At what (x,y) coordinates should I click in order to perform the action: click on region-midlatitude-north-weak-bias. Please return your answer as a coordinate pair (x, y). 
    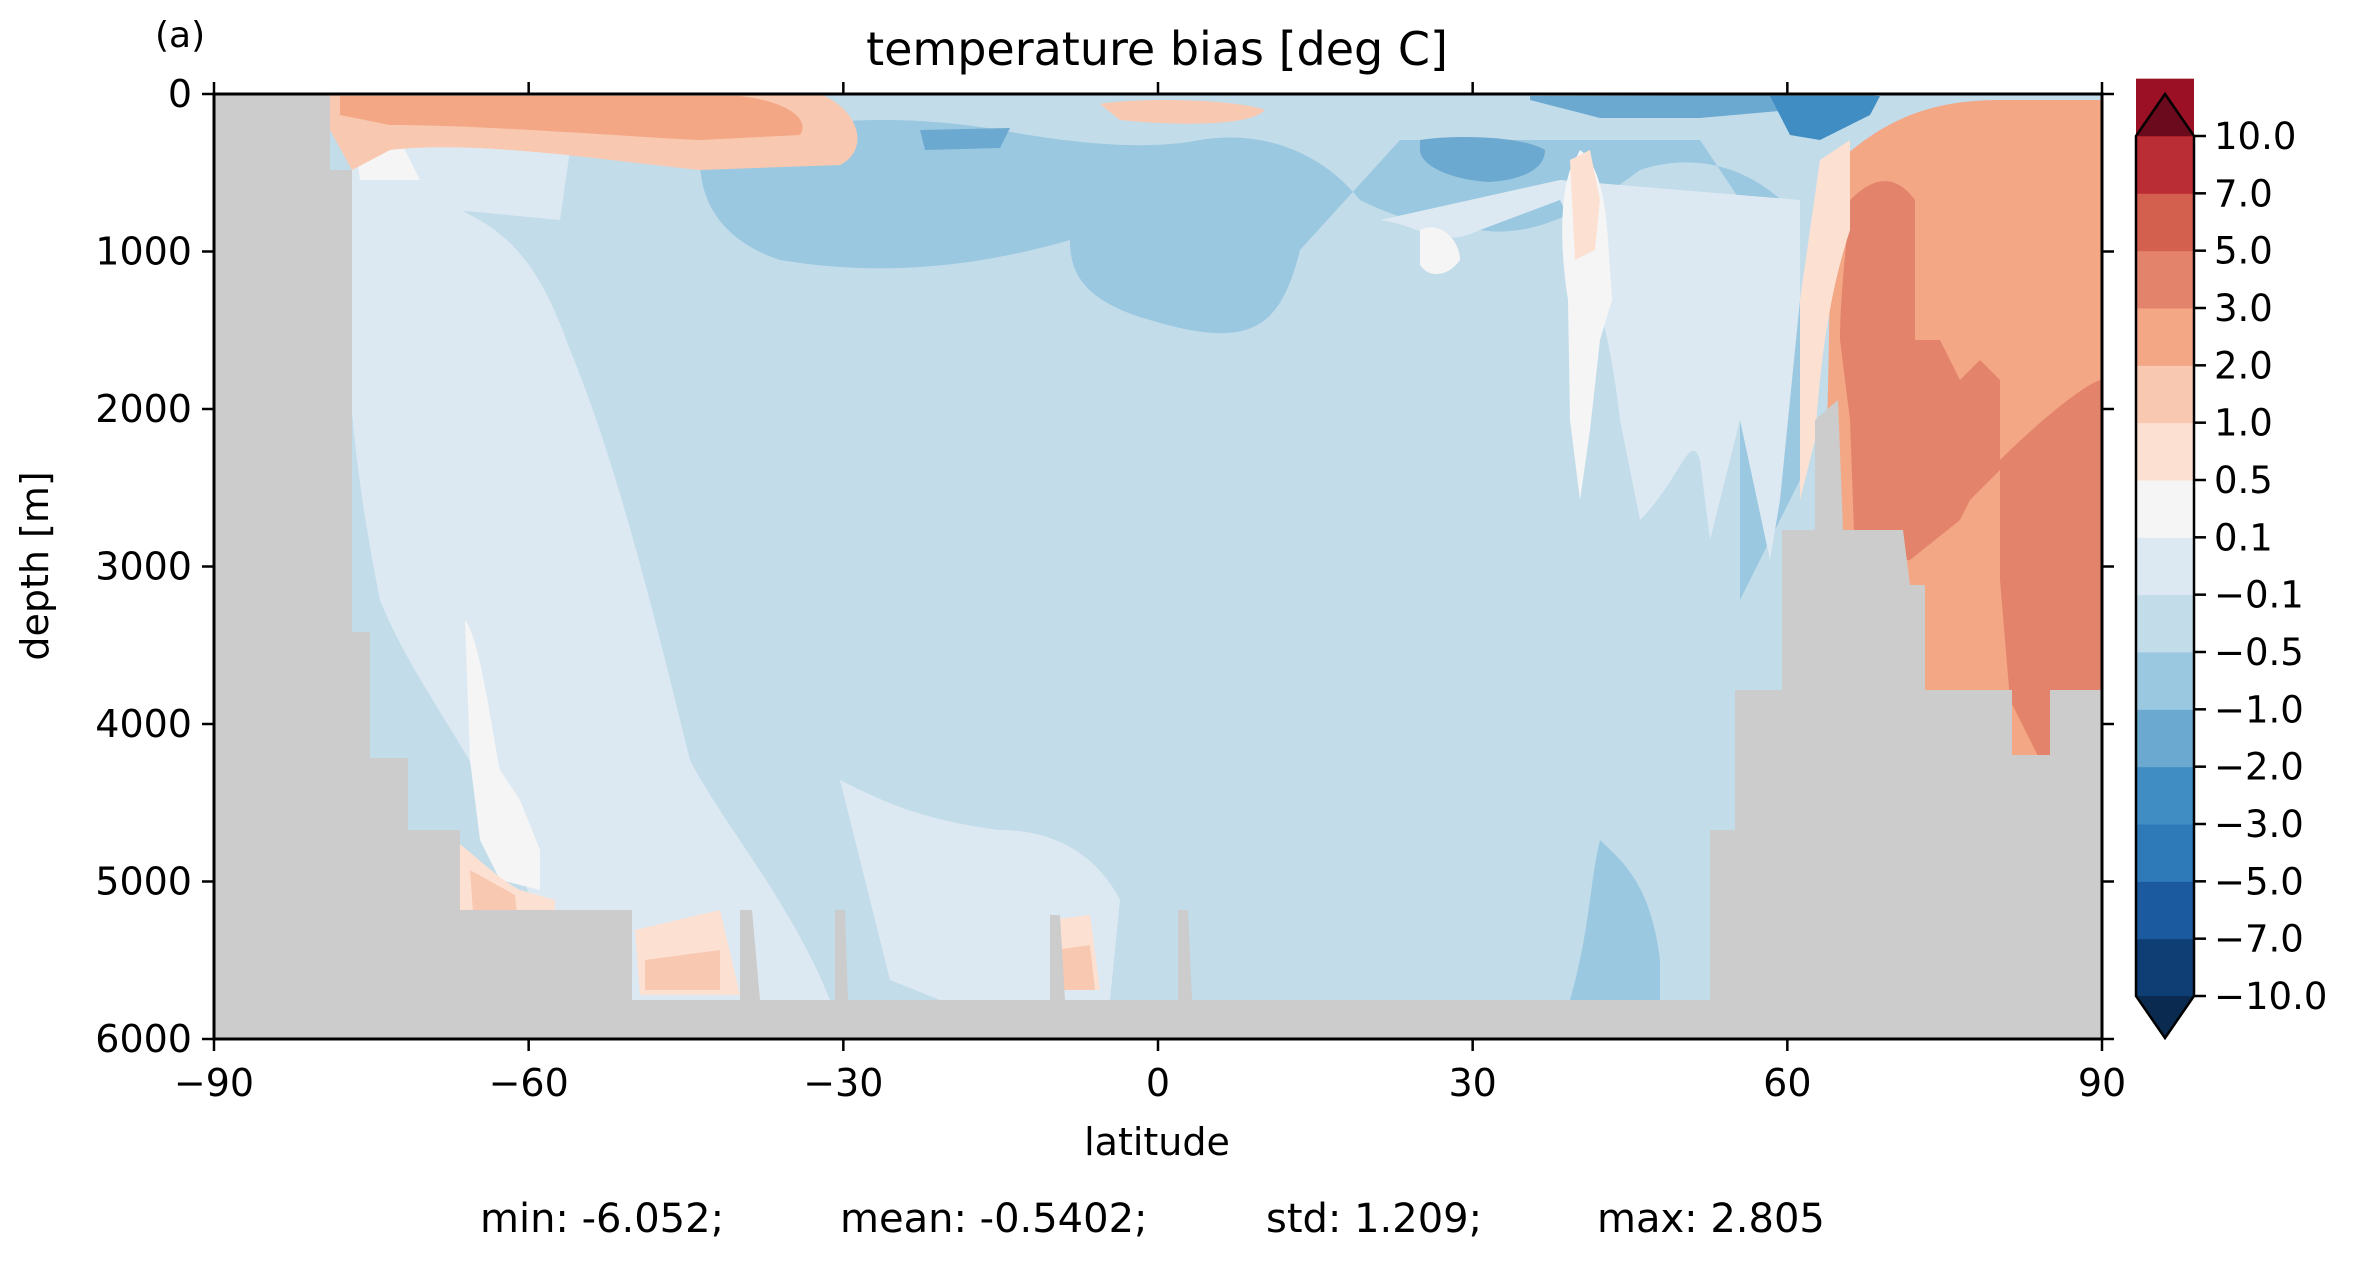
    Looking at the image, I should click on (1590, 370).